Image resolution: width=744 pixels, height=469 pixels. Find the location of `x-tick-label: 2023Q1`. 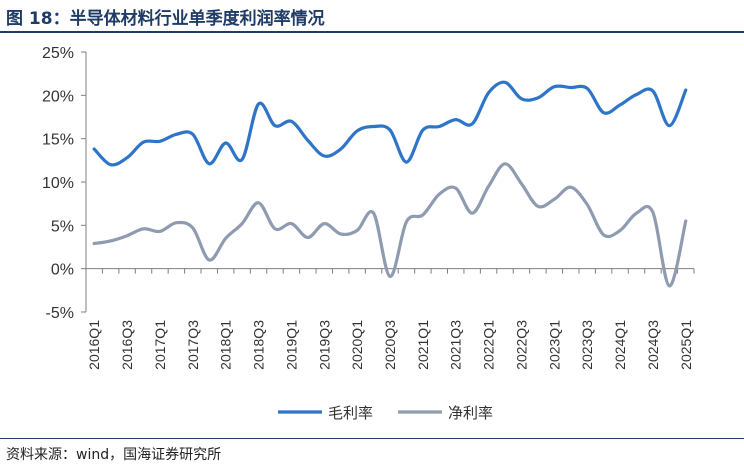

x-tick-label: 2023Q1 is located at coordinates (554, 345).